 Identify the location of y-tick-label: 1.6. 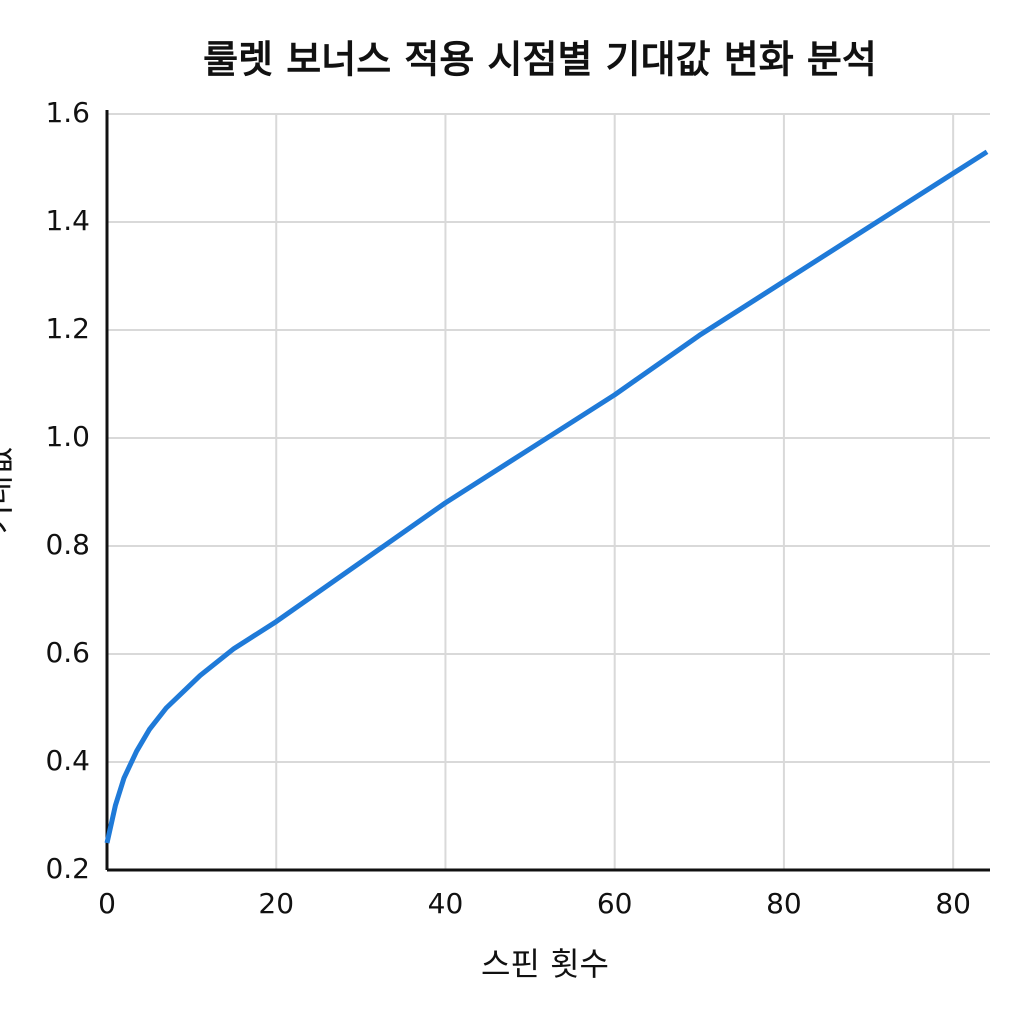
(67, 112).